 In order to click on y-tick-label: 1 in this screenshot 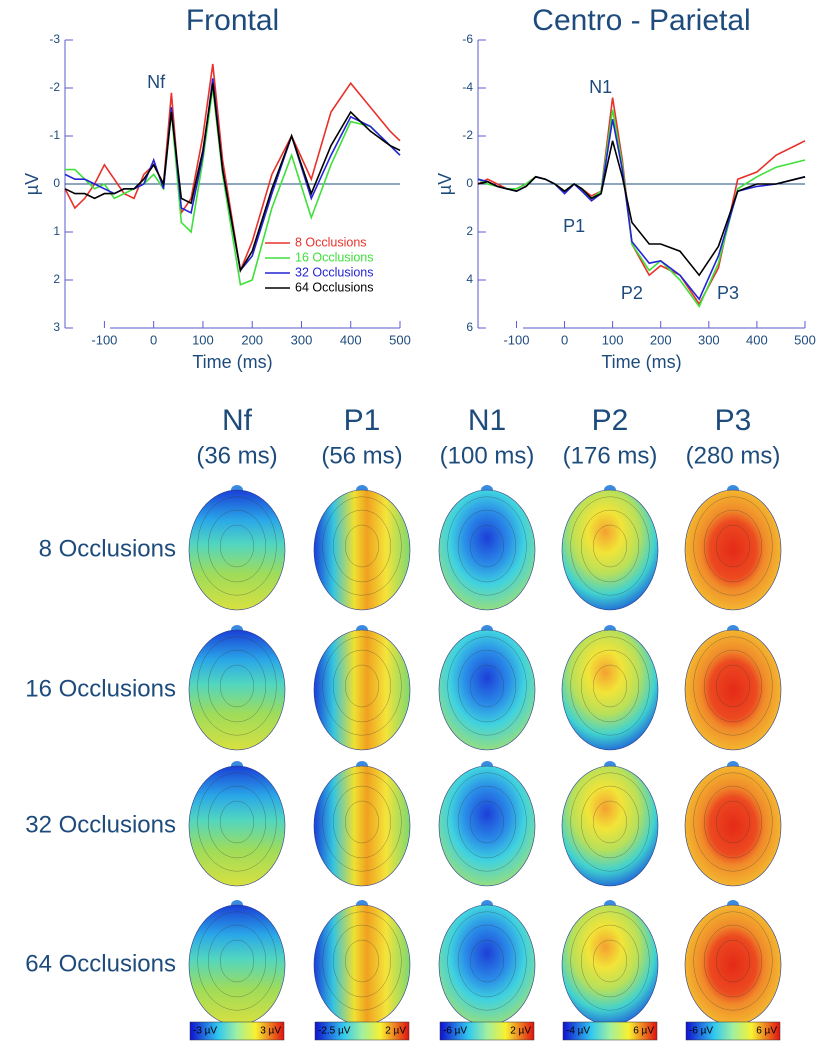, I will do `click(56, 231)`.